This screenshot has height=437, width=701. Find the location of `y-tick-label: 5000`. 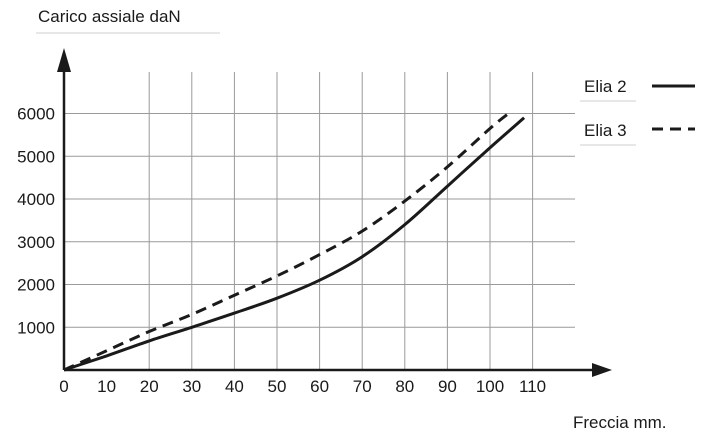

y-tick-label: 5000 is located at coordinates (36, 156).